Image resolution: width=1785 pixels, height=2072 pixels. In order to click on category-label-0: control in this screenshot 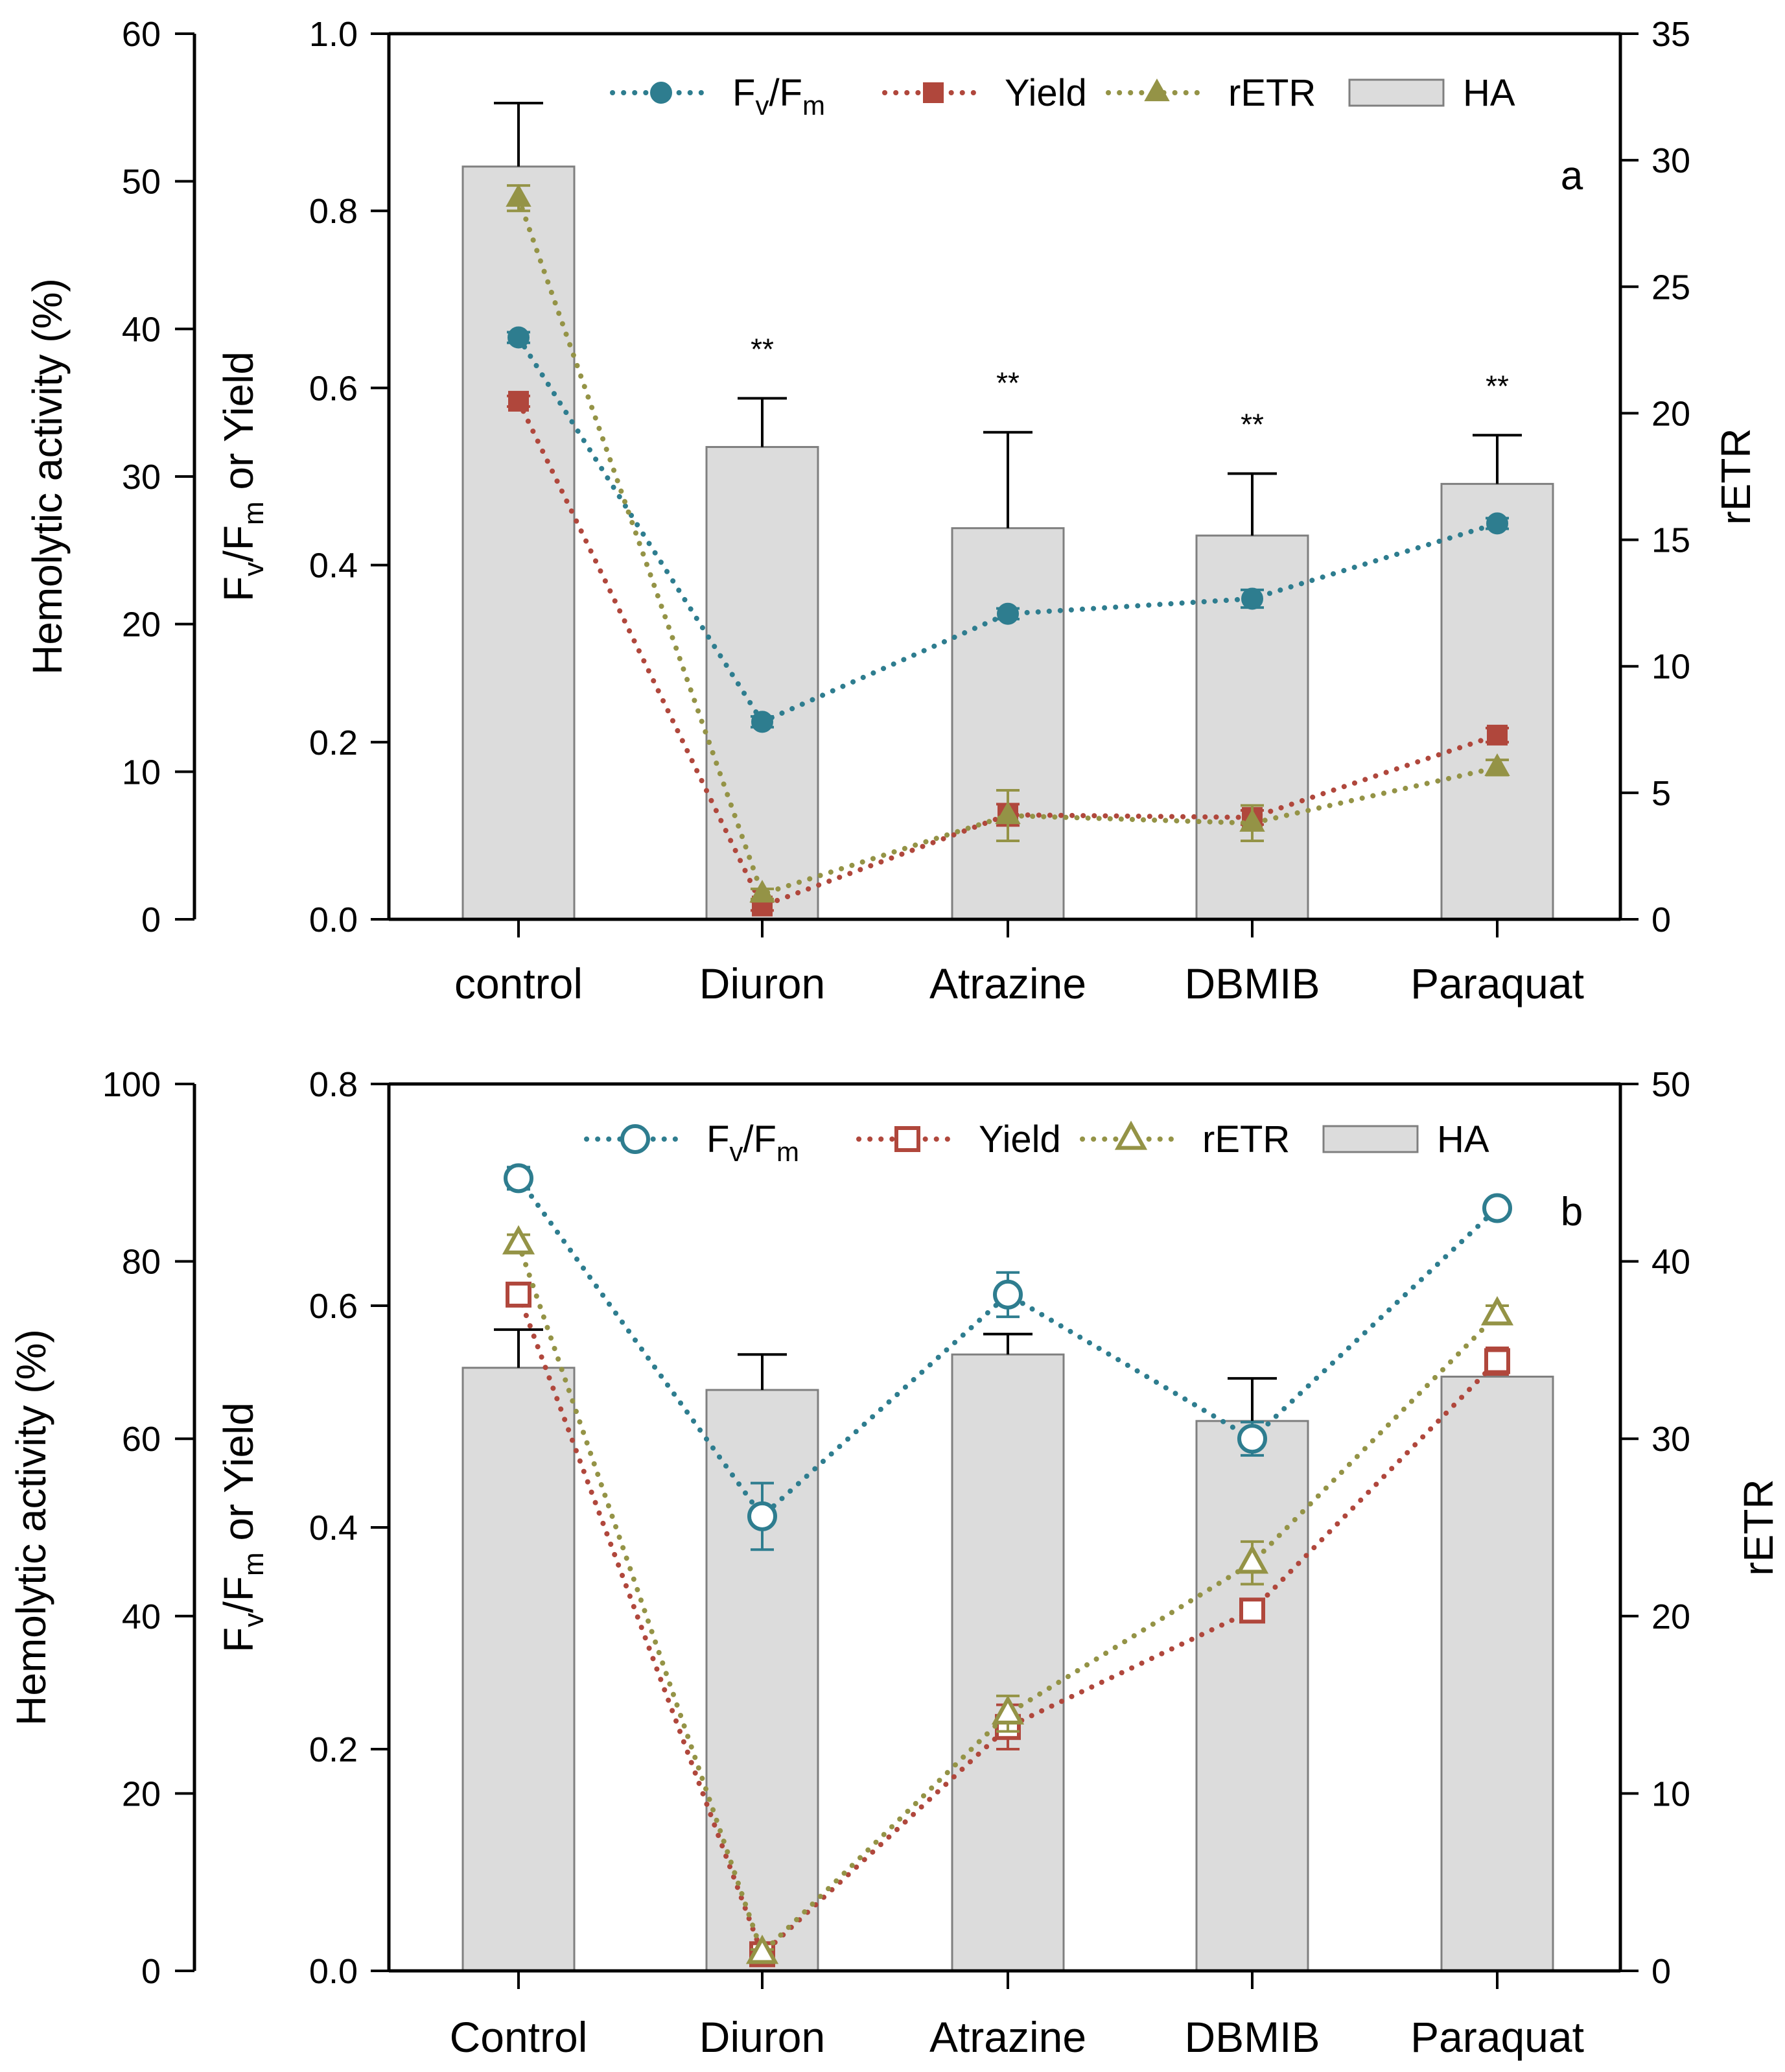, I will do `click(518, 983)`.